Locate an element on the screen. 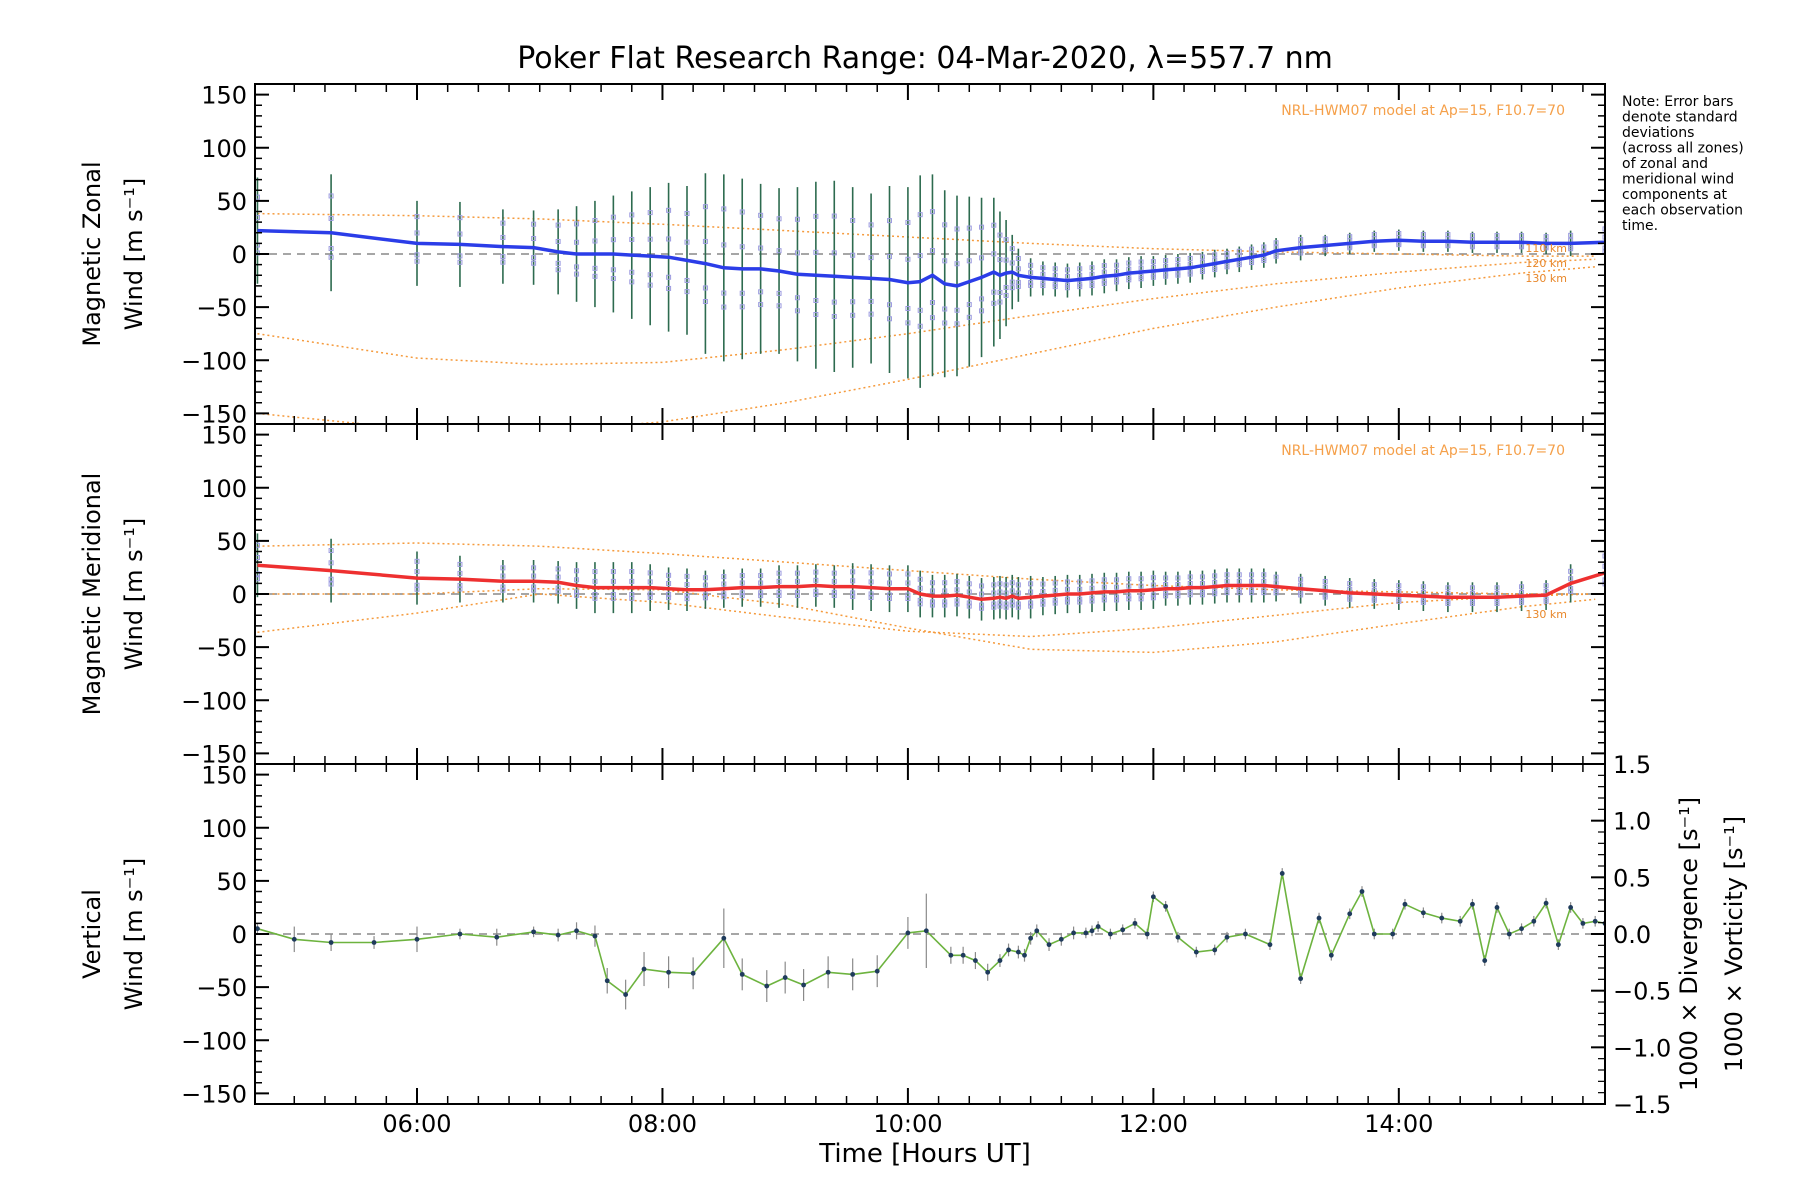 The height and width of the screenshot is (1204, 1800). note-line: each observation is located at coordinates (1682, 211).